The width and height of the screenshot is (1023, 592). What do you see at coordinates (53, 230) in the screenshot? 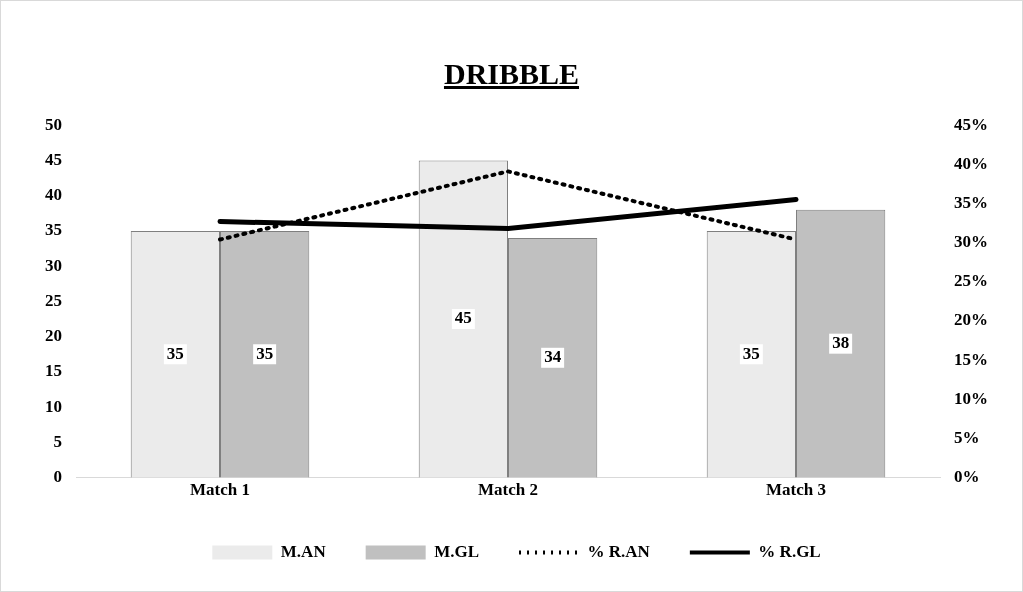
I see `y-tick-label: 35` at bounding box center [53, 230].